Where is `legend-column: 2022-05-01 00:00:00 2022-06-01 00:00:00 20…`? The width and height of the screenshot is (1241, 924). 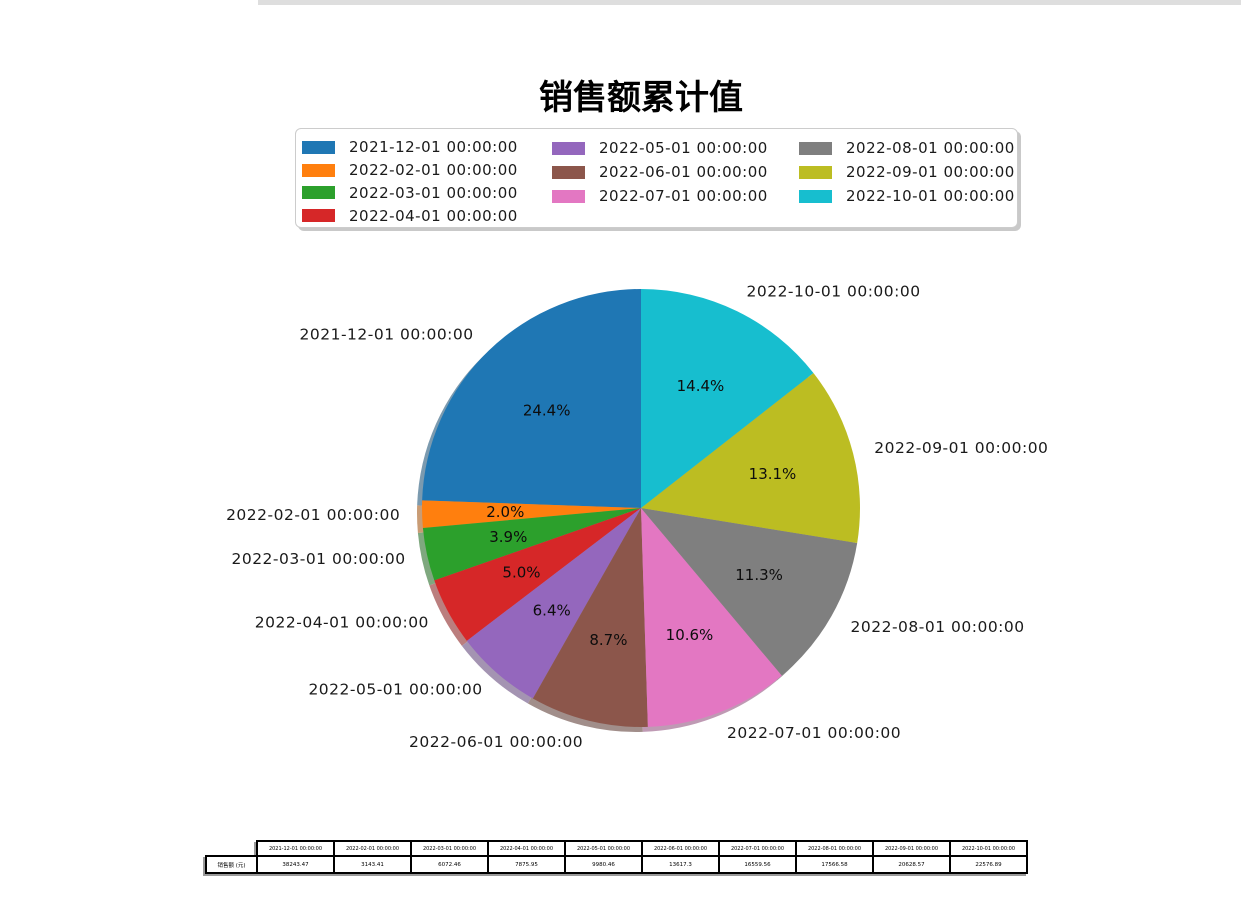 legend-column: 2022-05-01 00:00:00 2022-06-01 00:00:00 20… is located at coordinates (675, 181).